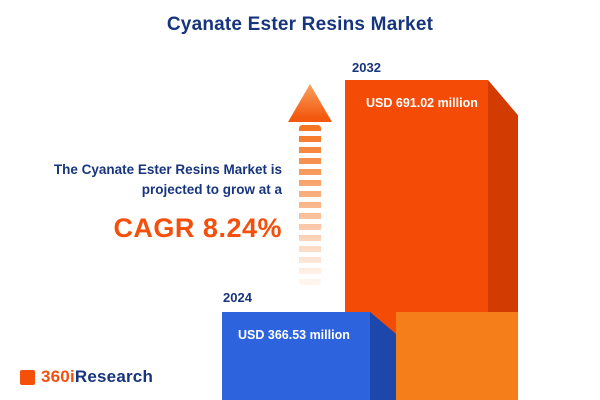  What do you see at coordinates (300, 24) in the screenshot?
I see `page-title: Cyanate Ester Resins Market` at bounding box center [300, 24].